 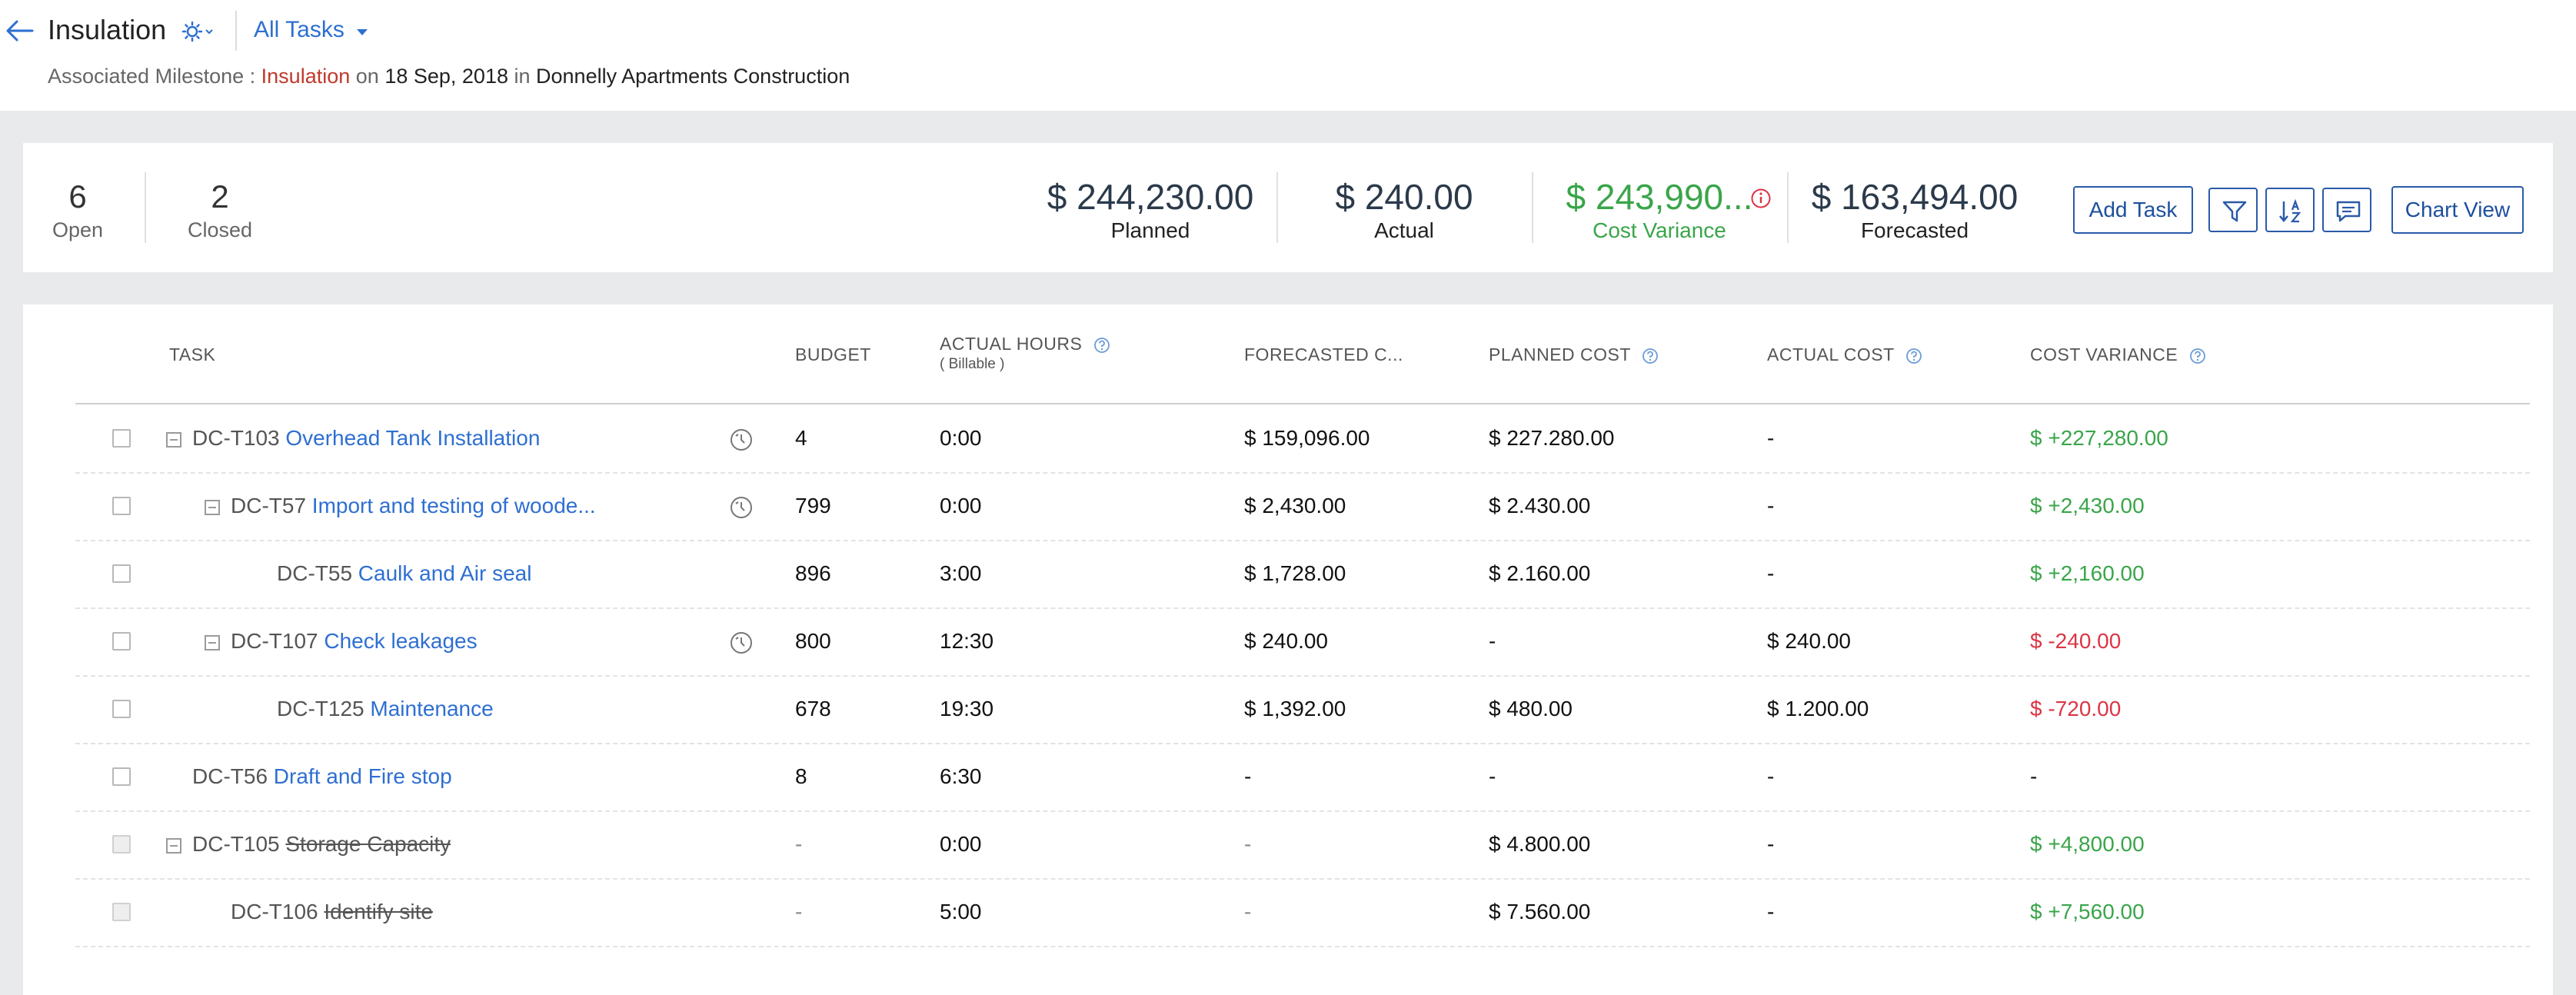 I want to click on planned-cell: $ 2.160.00, so click(x=1540, y=573).